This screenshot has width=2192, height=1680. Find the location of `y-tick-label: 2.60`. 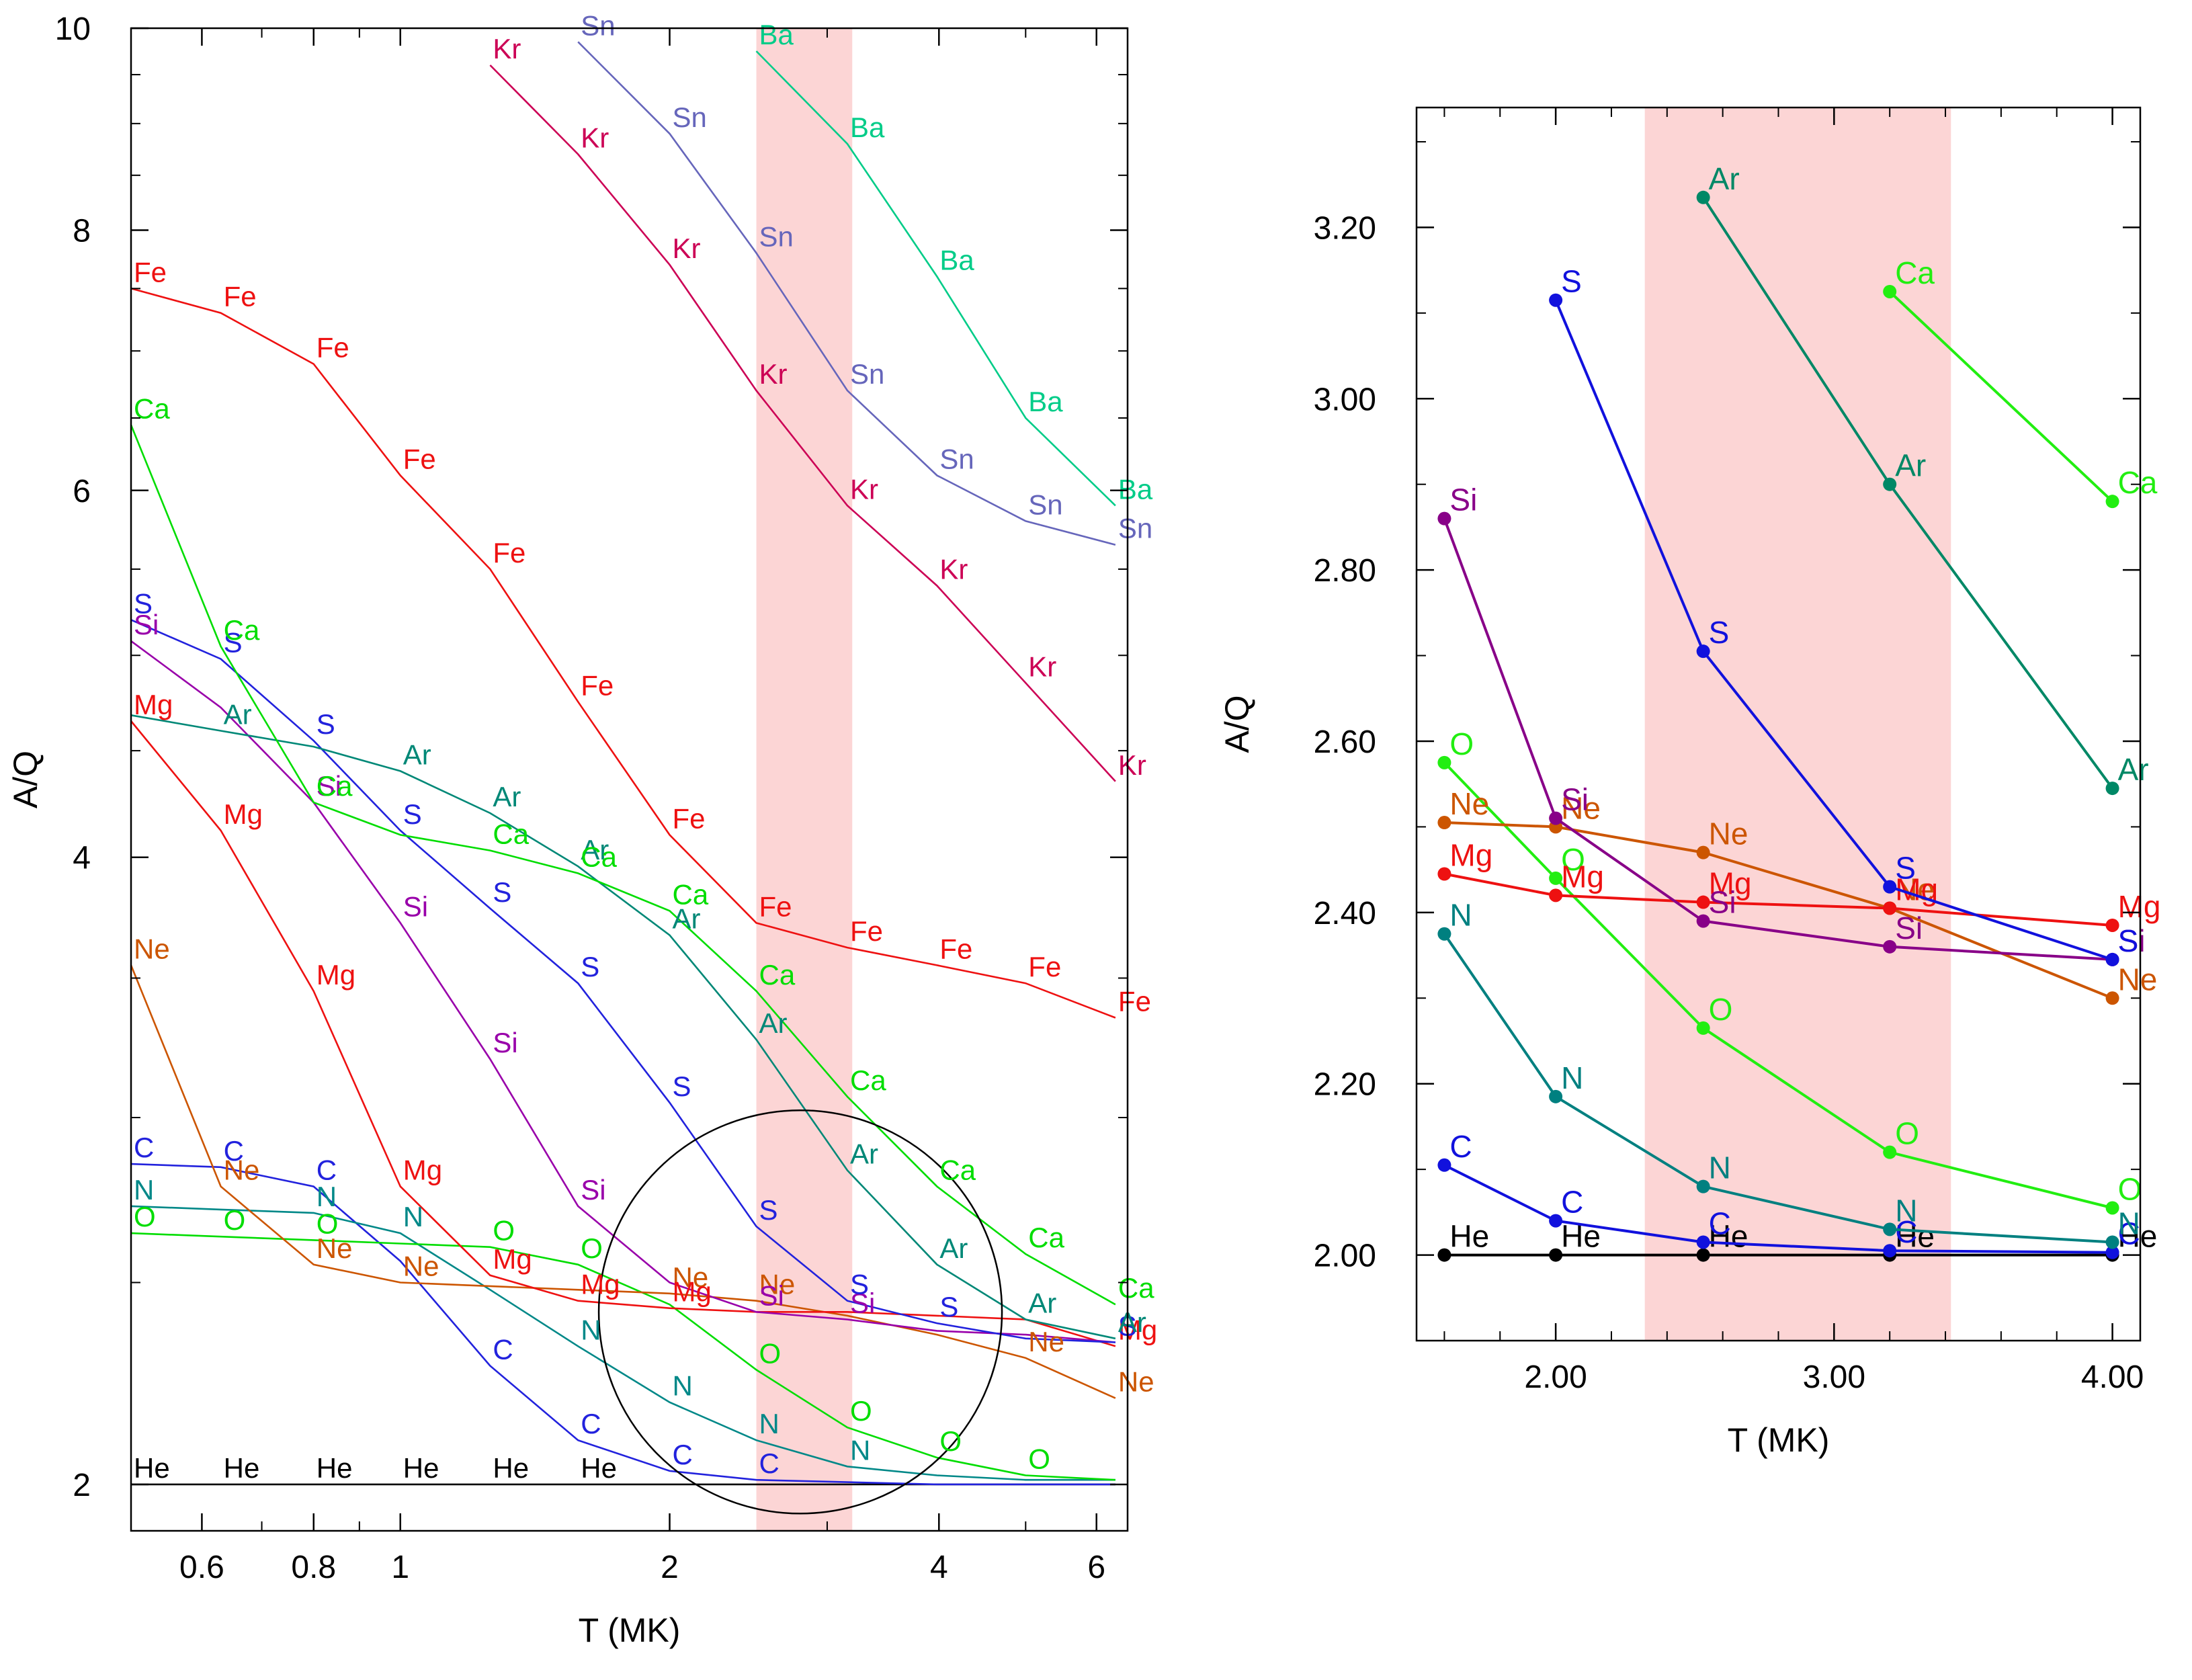

y-tick-label: 2.60 is located at coordinates (1345, 742).